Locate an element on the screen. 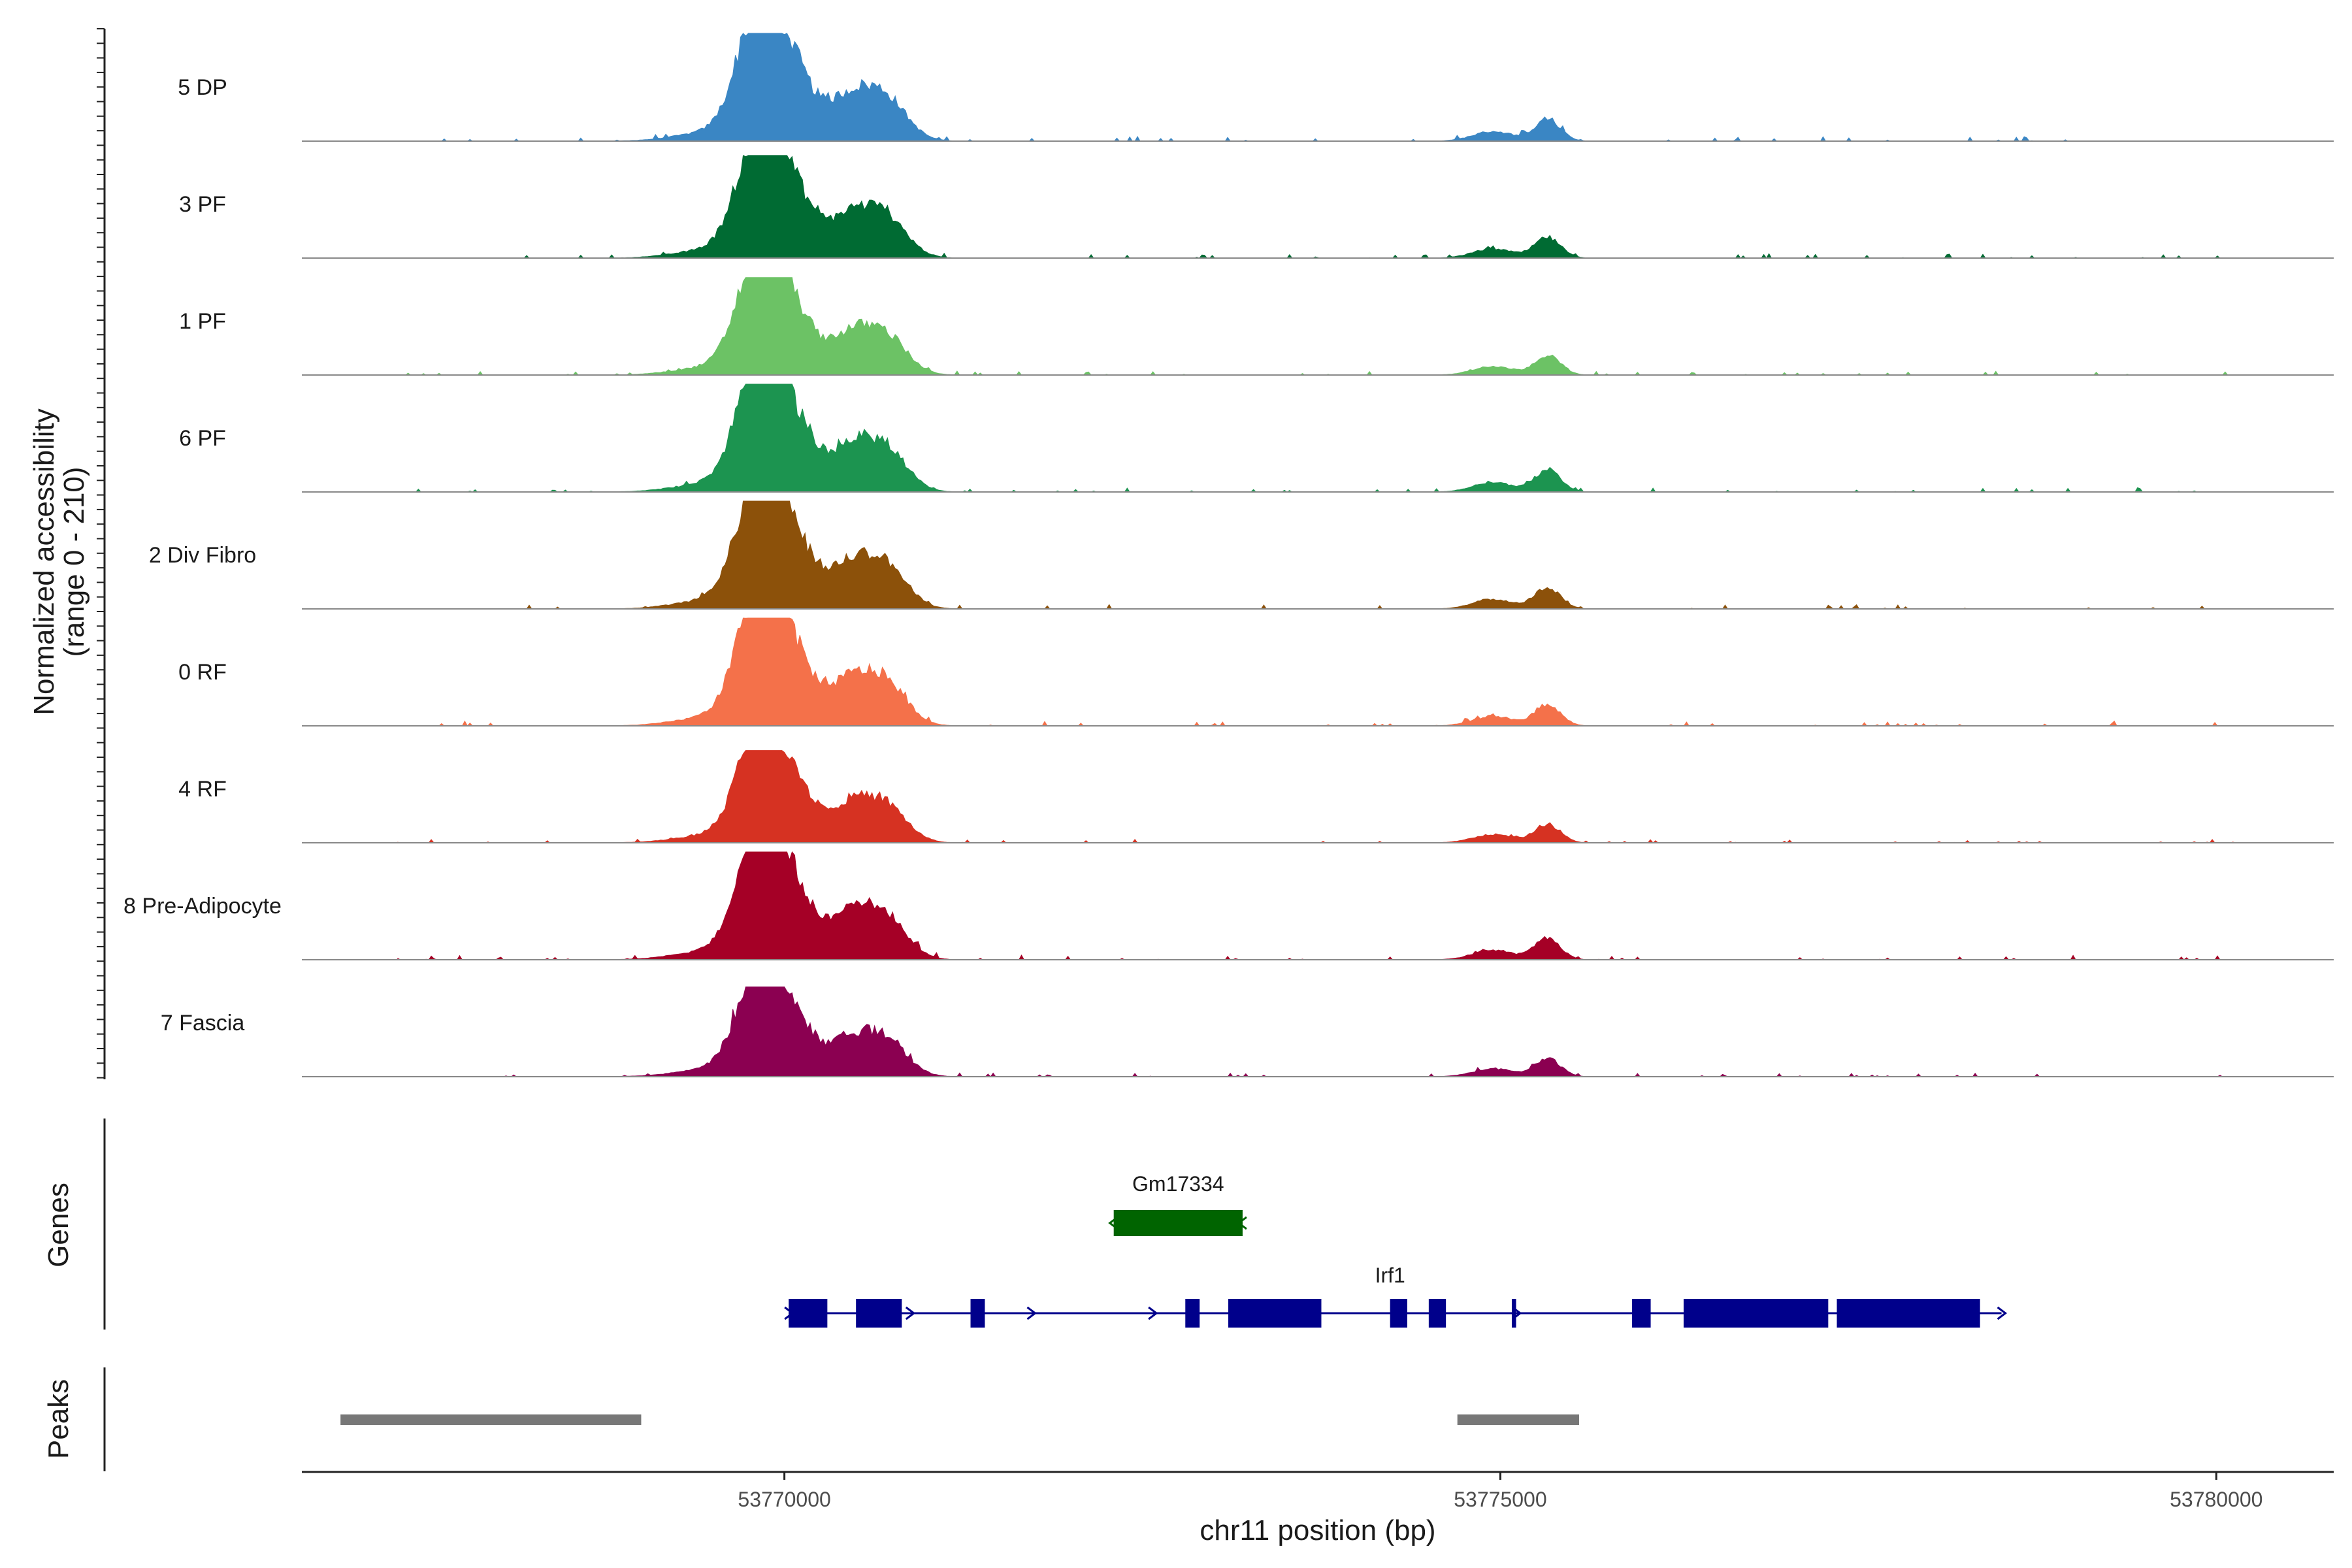 The height and width of the screenshot is (1568, 2352). x-axis-ticks: 53770000 53775000 53780000 is located at coordinates (1500, 1491).